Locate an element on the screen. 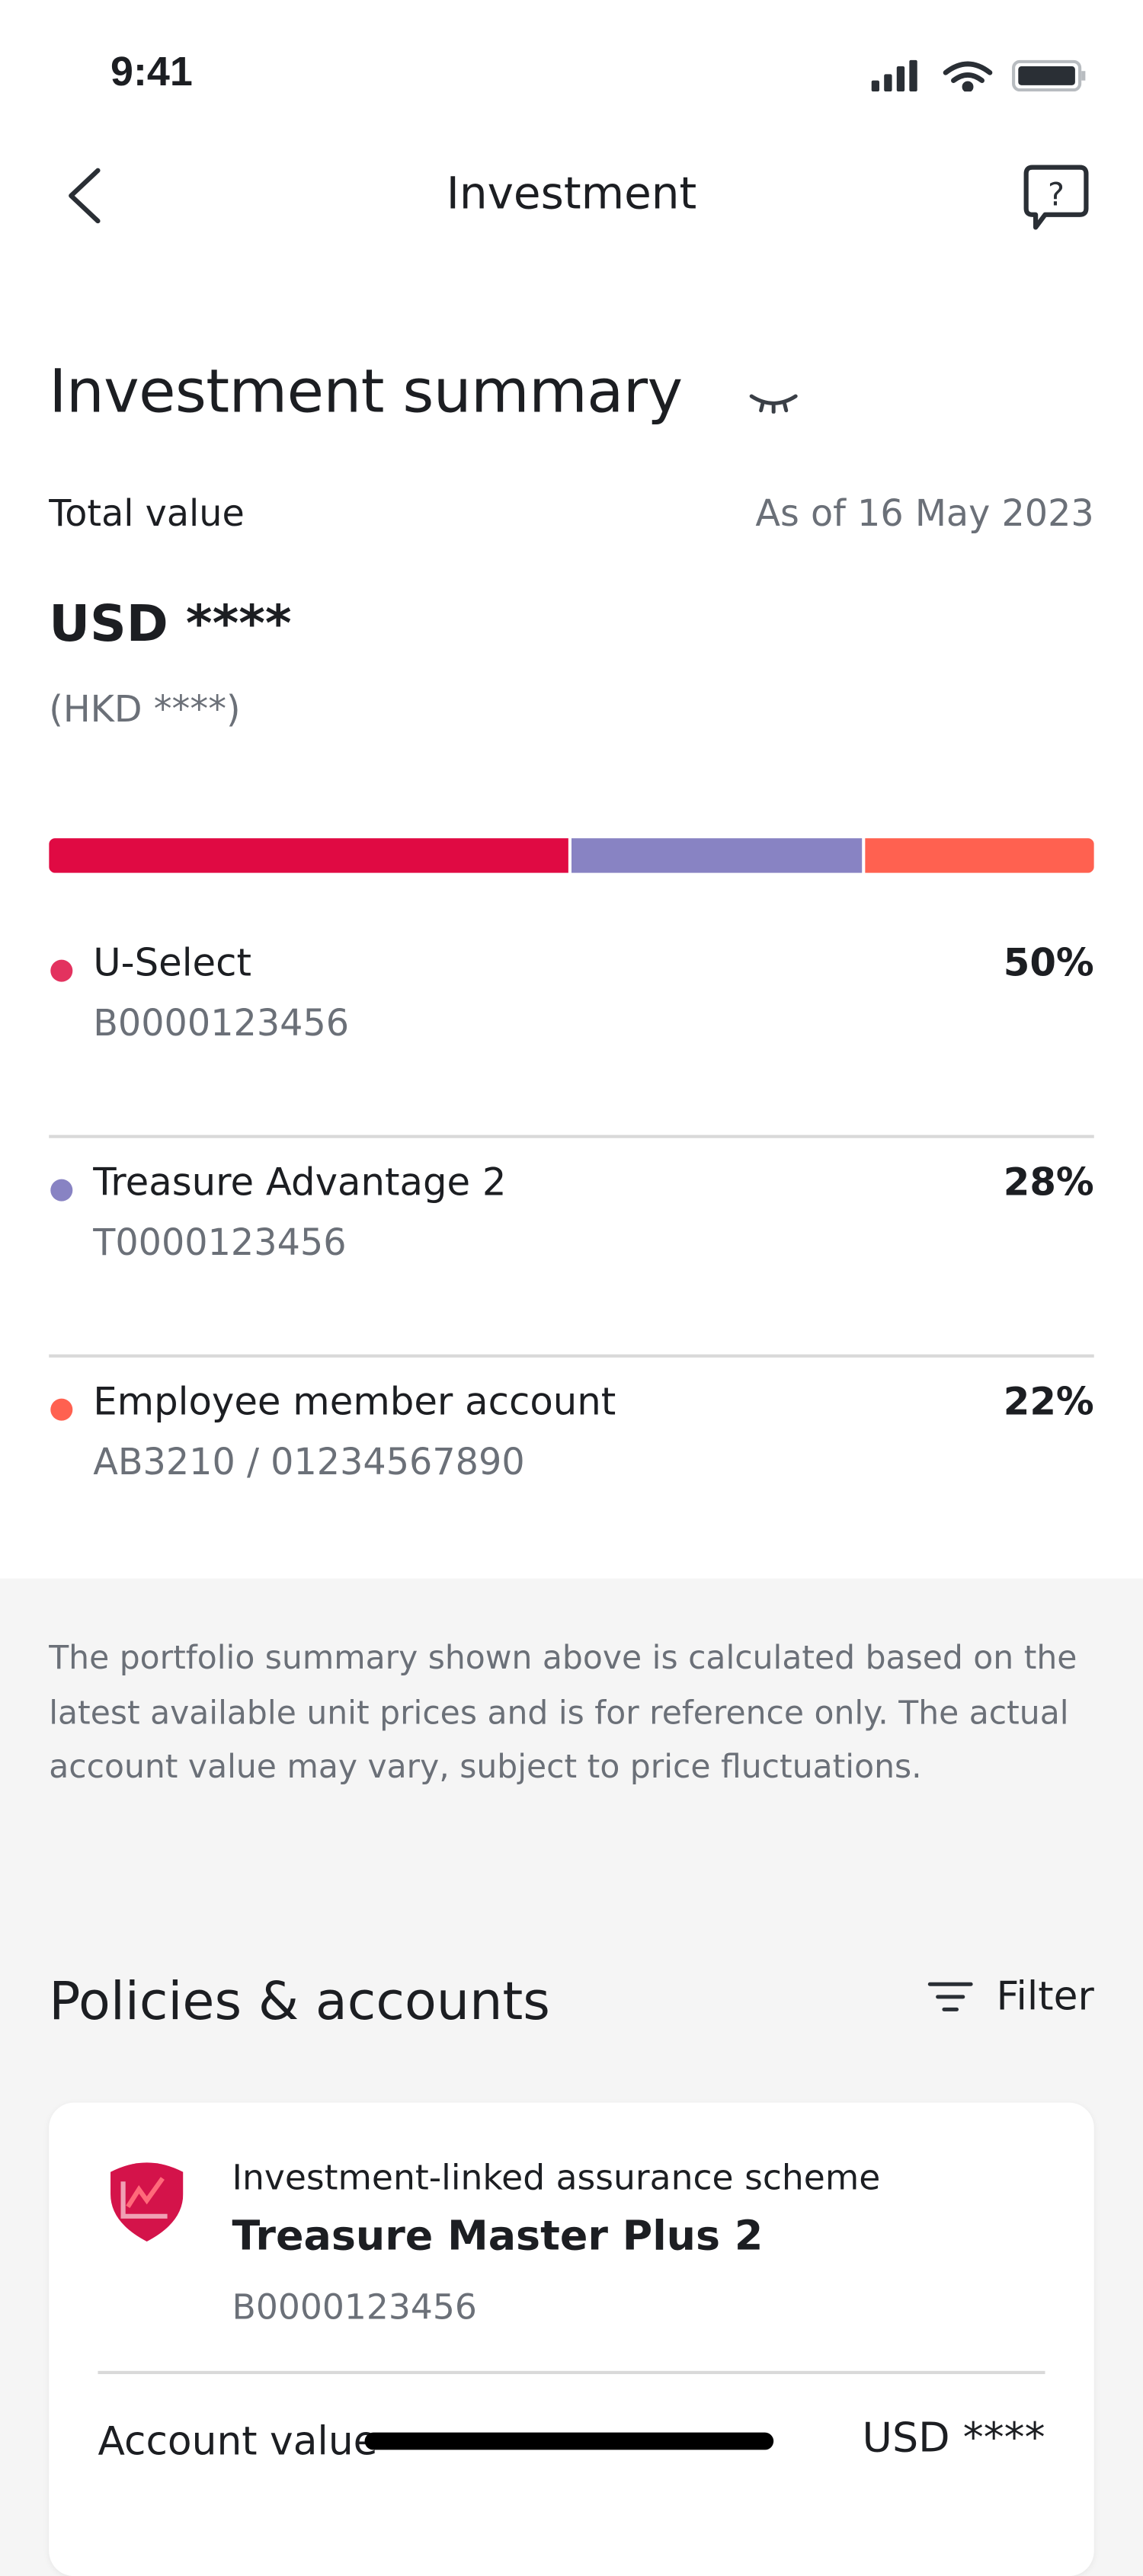  as-of-date: As of 16 May 2023 is located at coordinates (924, 515).